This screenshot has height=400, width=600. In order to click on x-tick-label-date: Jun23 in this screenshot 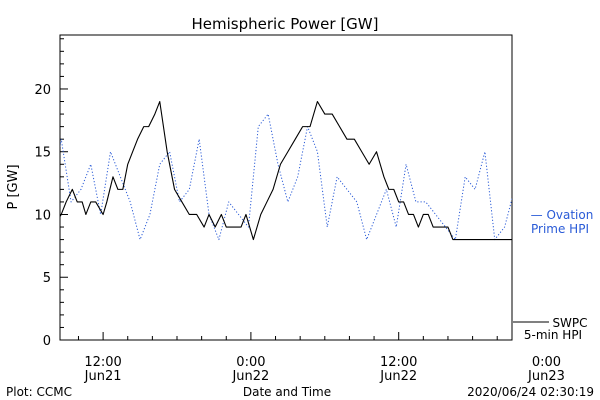, I will do `click(546, 376)`.